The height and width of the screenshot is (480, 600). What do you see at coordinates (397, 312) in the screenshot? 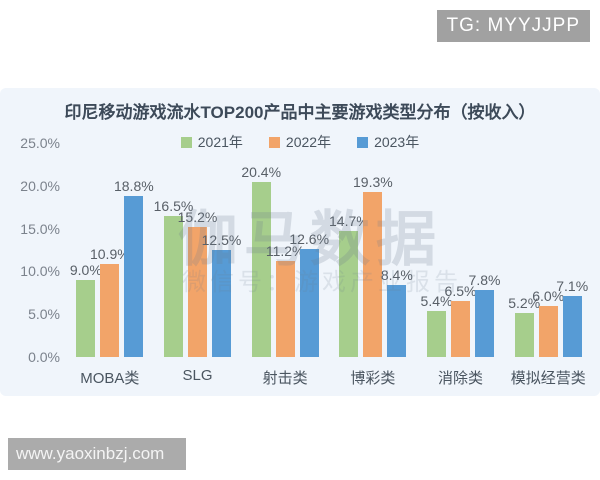
I see `bar-2023年-博彩类: 8.4%` at bounding box center [397, 312].